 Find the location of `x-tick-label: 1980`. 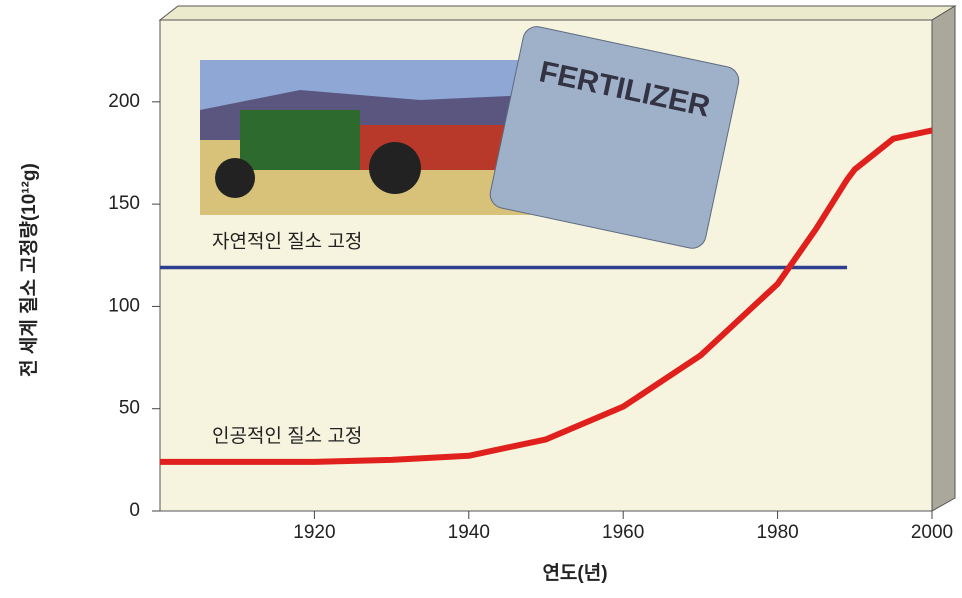

x-tick-label: 1980 is located at coordinates (777, 532).